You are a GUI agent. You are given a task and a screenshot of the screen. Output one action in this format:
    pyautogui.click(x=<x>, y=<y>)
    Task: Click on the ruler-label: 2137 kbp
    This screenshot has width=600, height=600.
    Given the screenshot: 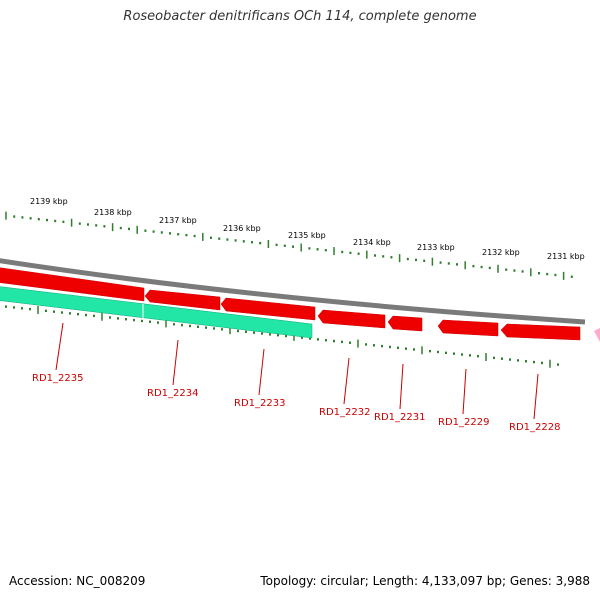 What is the action you would take?
    pyautogui.click(x=178, y=220)
    